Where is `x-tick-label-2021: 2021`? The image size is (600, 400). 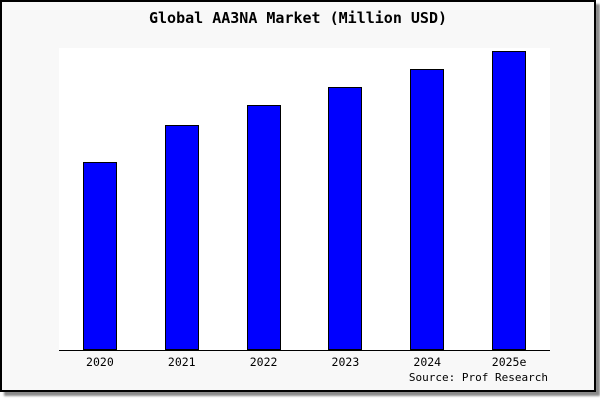 x-tick-label-2021: 2021 is located at coordinates (181, 362).